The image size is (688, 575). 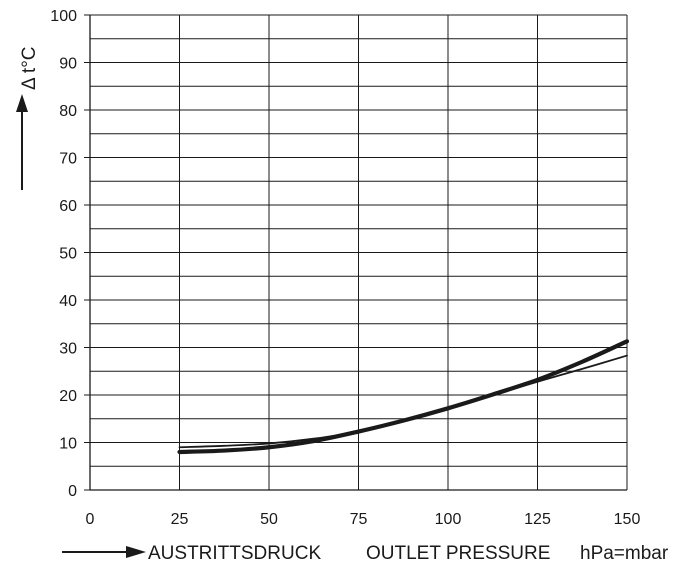 What do you see at coordinates (359, 519) in the screenshot?
I see `x-tick-label: 75` at bounding box center [359, 519].